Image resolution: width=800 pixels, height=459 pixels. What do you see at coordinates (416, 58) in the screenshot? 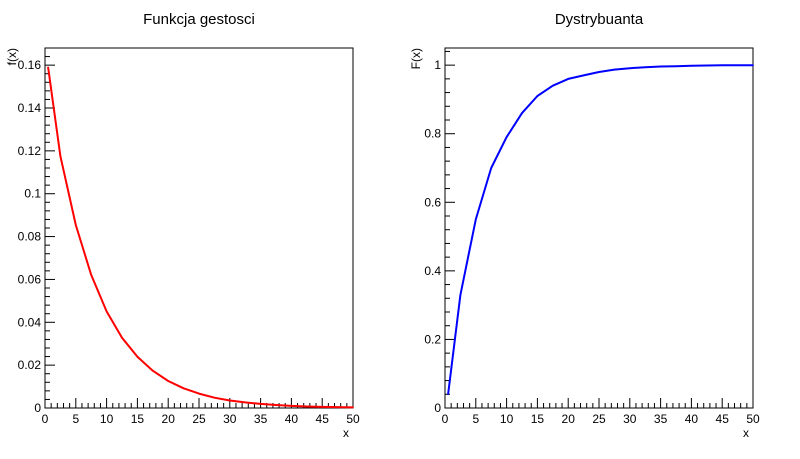
I see `y-axis-label: F(x)` at bounding box center [416, 58].